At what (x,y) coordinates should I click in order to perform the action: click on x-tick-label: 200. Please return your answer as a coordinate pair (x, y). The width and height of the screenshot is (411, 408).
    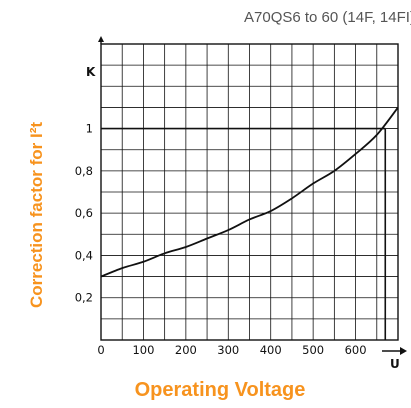
    Looking at the image, I should click on (186, 350).